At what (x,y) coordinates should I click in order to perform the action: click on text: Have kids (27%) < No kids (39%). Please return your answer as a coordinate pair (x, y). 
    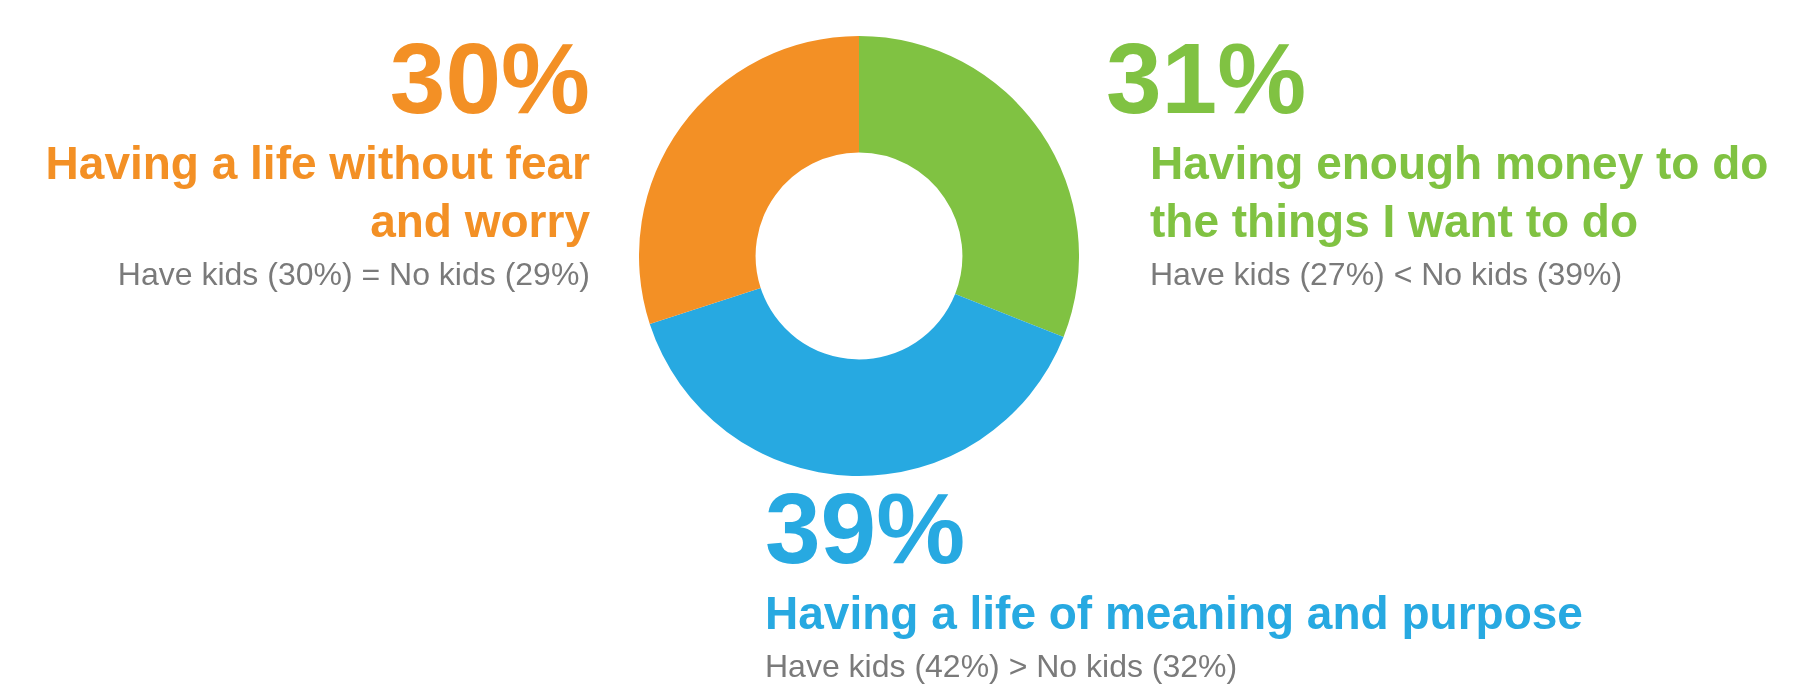
    Looking at the image, I should click on (1387, 274).